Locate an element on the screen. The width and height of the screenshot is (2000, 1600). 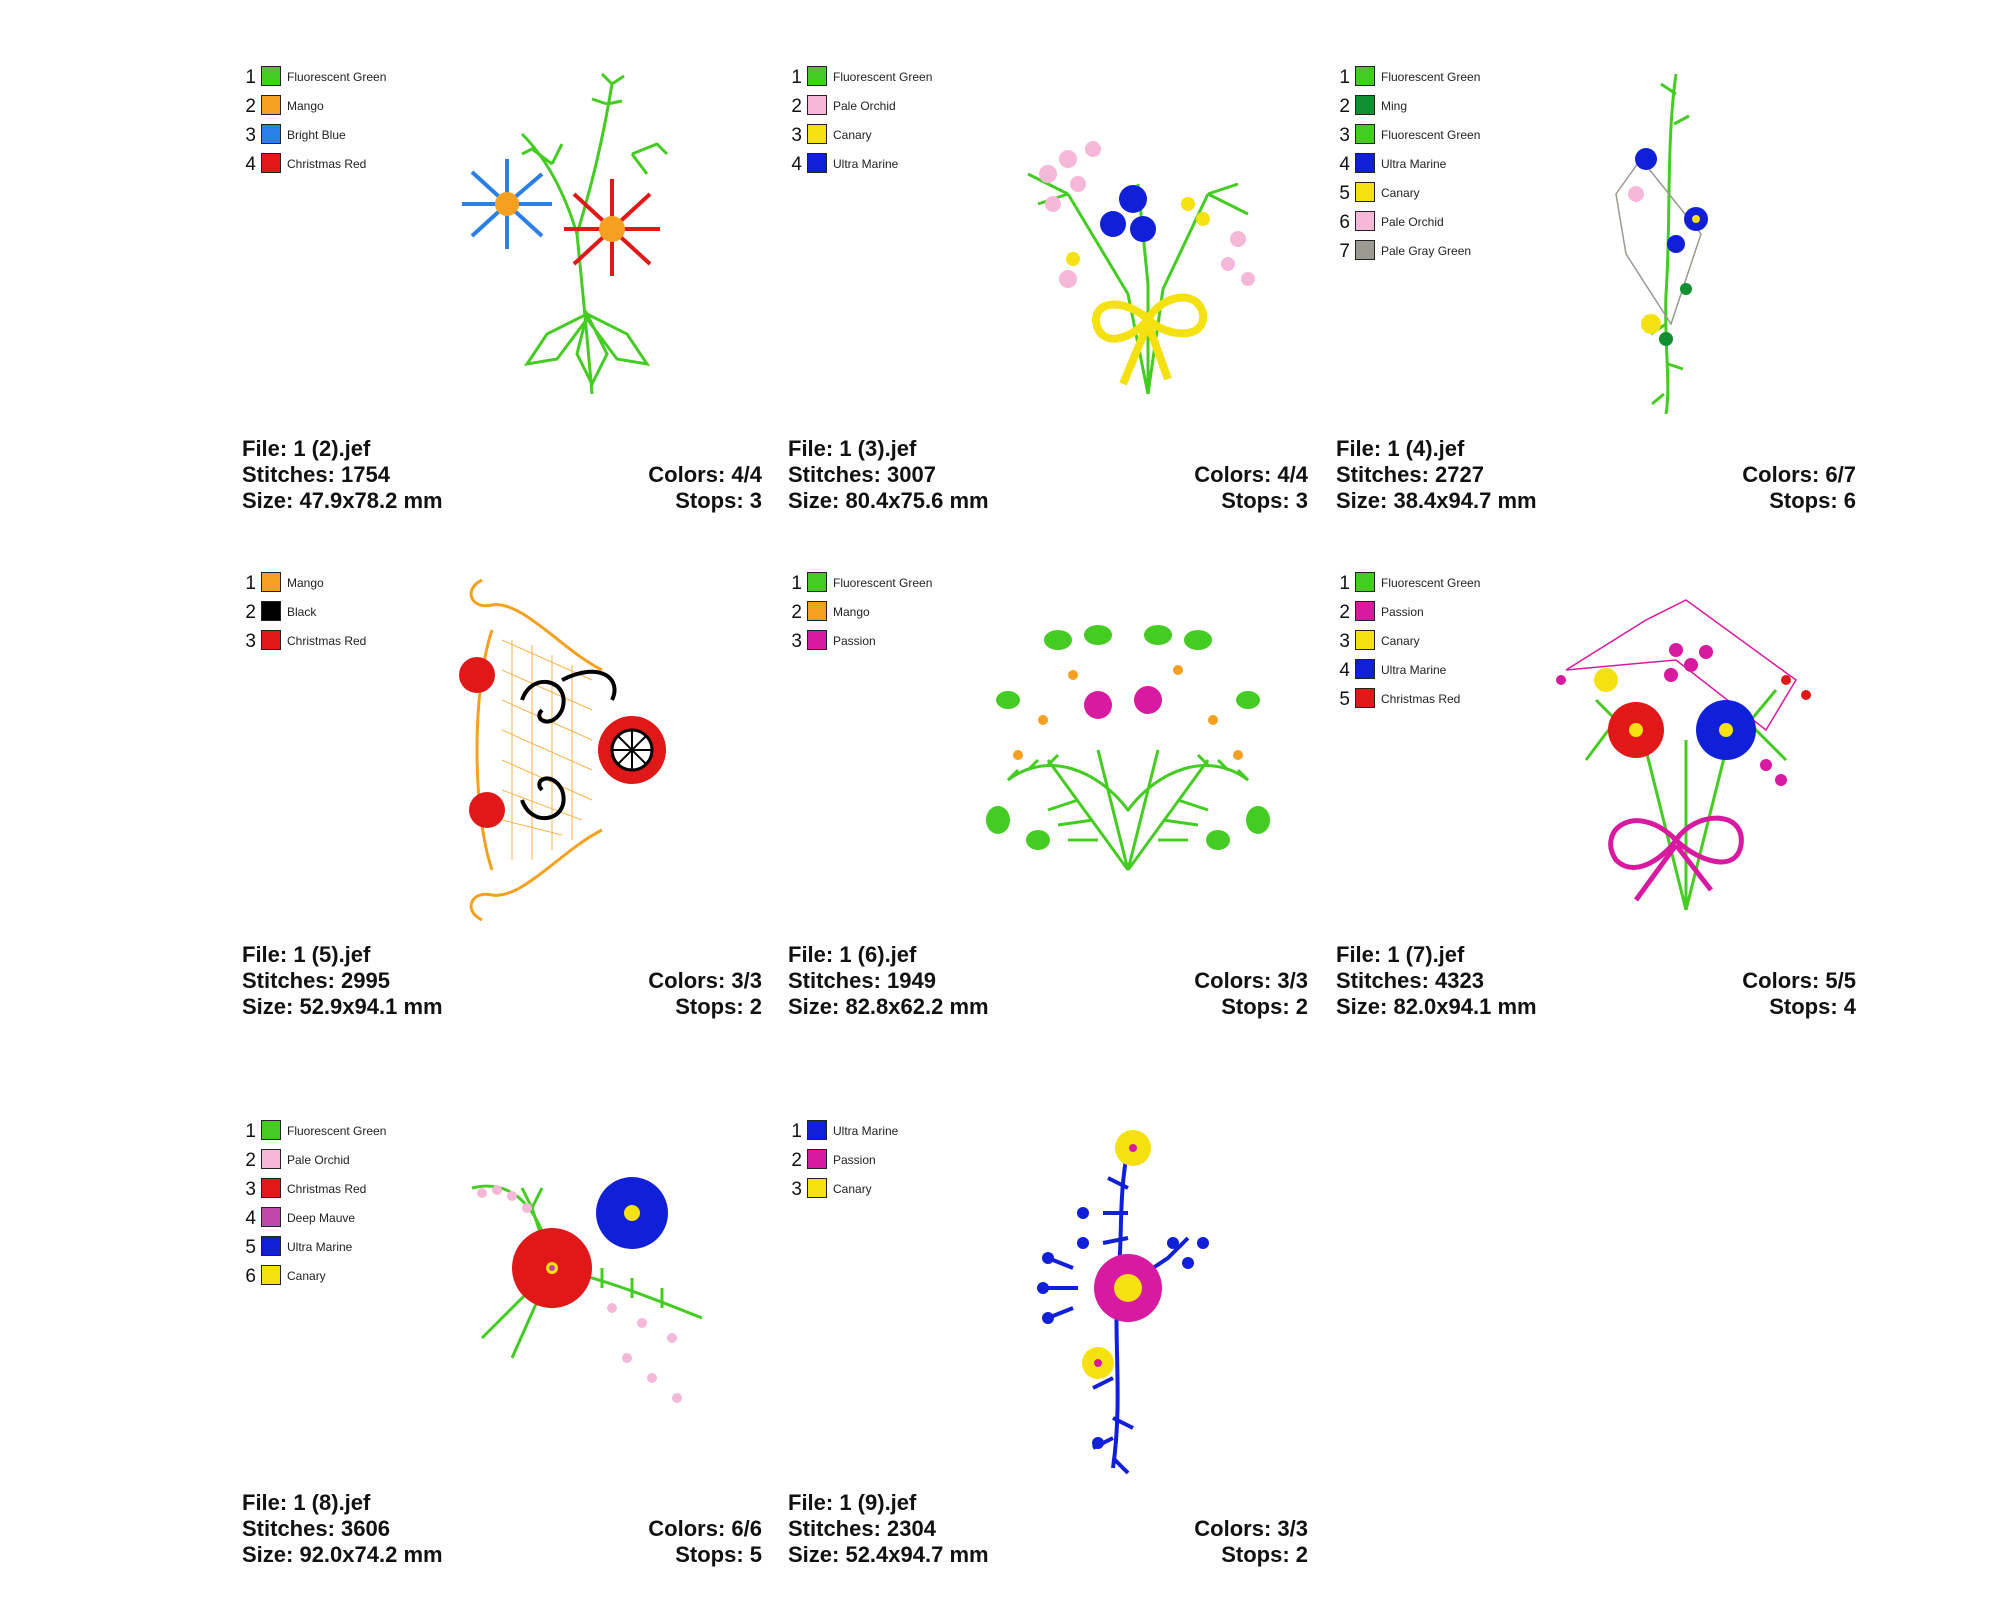
stitch-count: Stitches: 2727 is located at coordinates (1410, 474).